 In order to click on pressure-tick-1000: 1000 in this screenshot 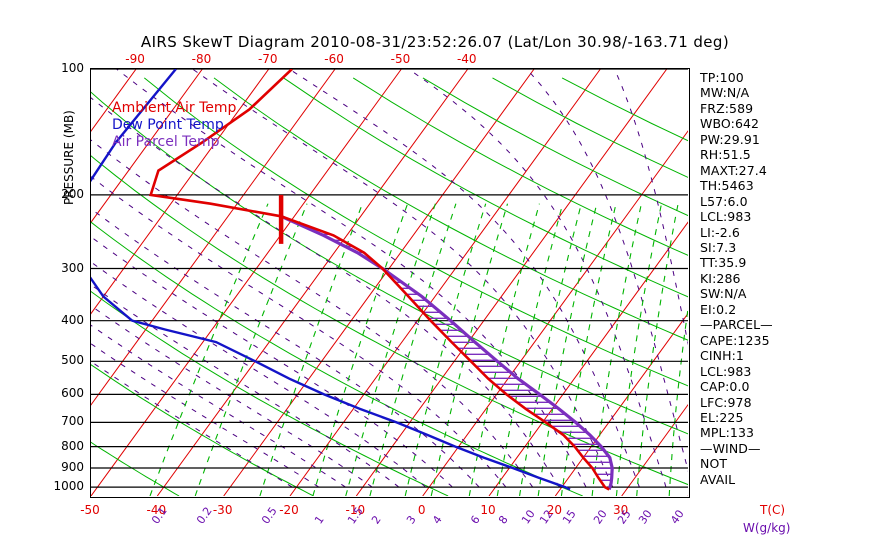, I will do `click(68, 486)`.